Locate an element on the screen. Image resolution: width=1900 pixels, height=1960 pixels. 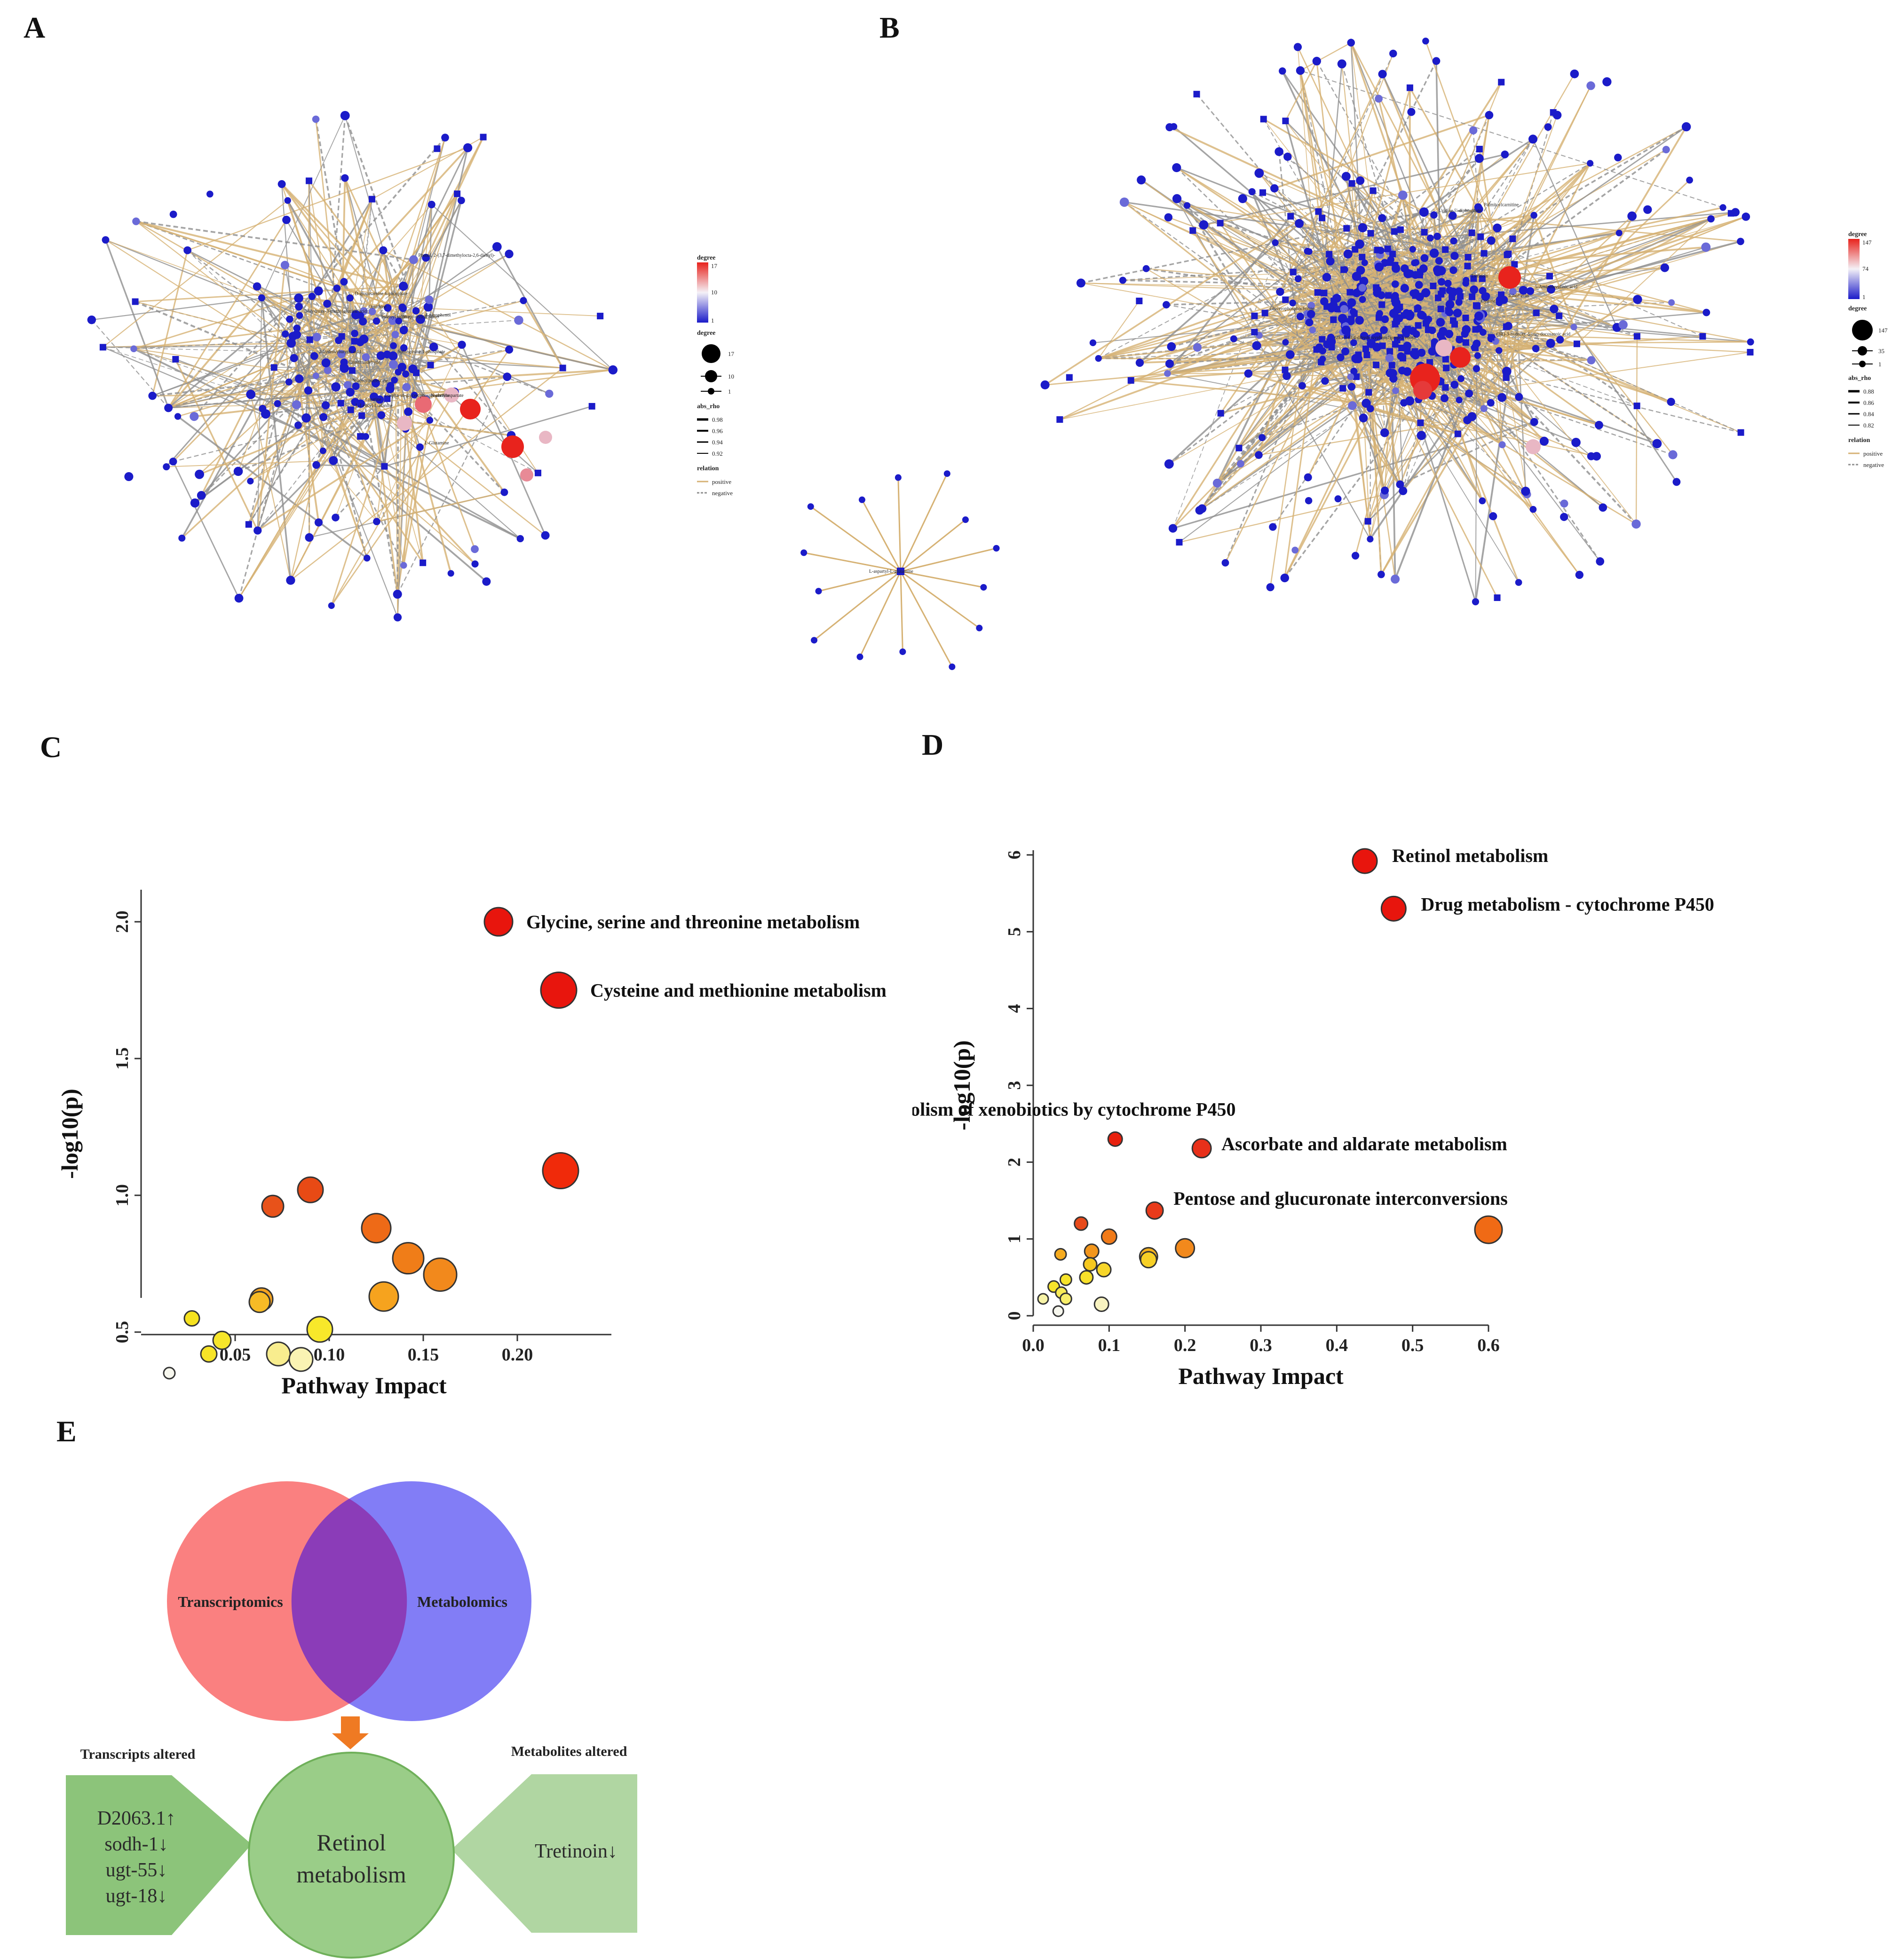
isolated-hub-label: L-aspartyl-L-glutamine is located at coordinates (891, 572).